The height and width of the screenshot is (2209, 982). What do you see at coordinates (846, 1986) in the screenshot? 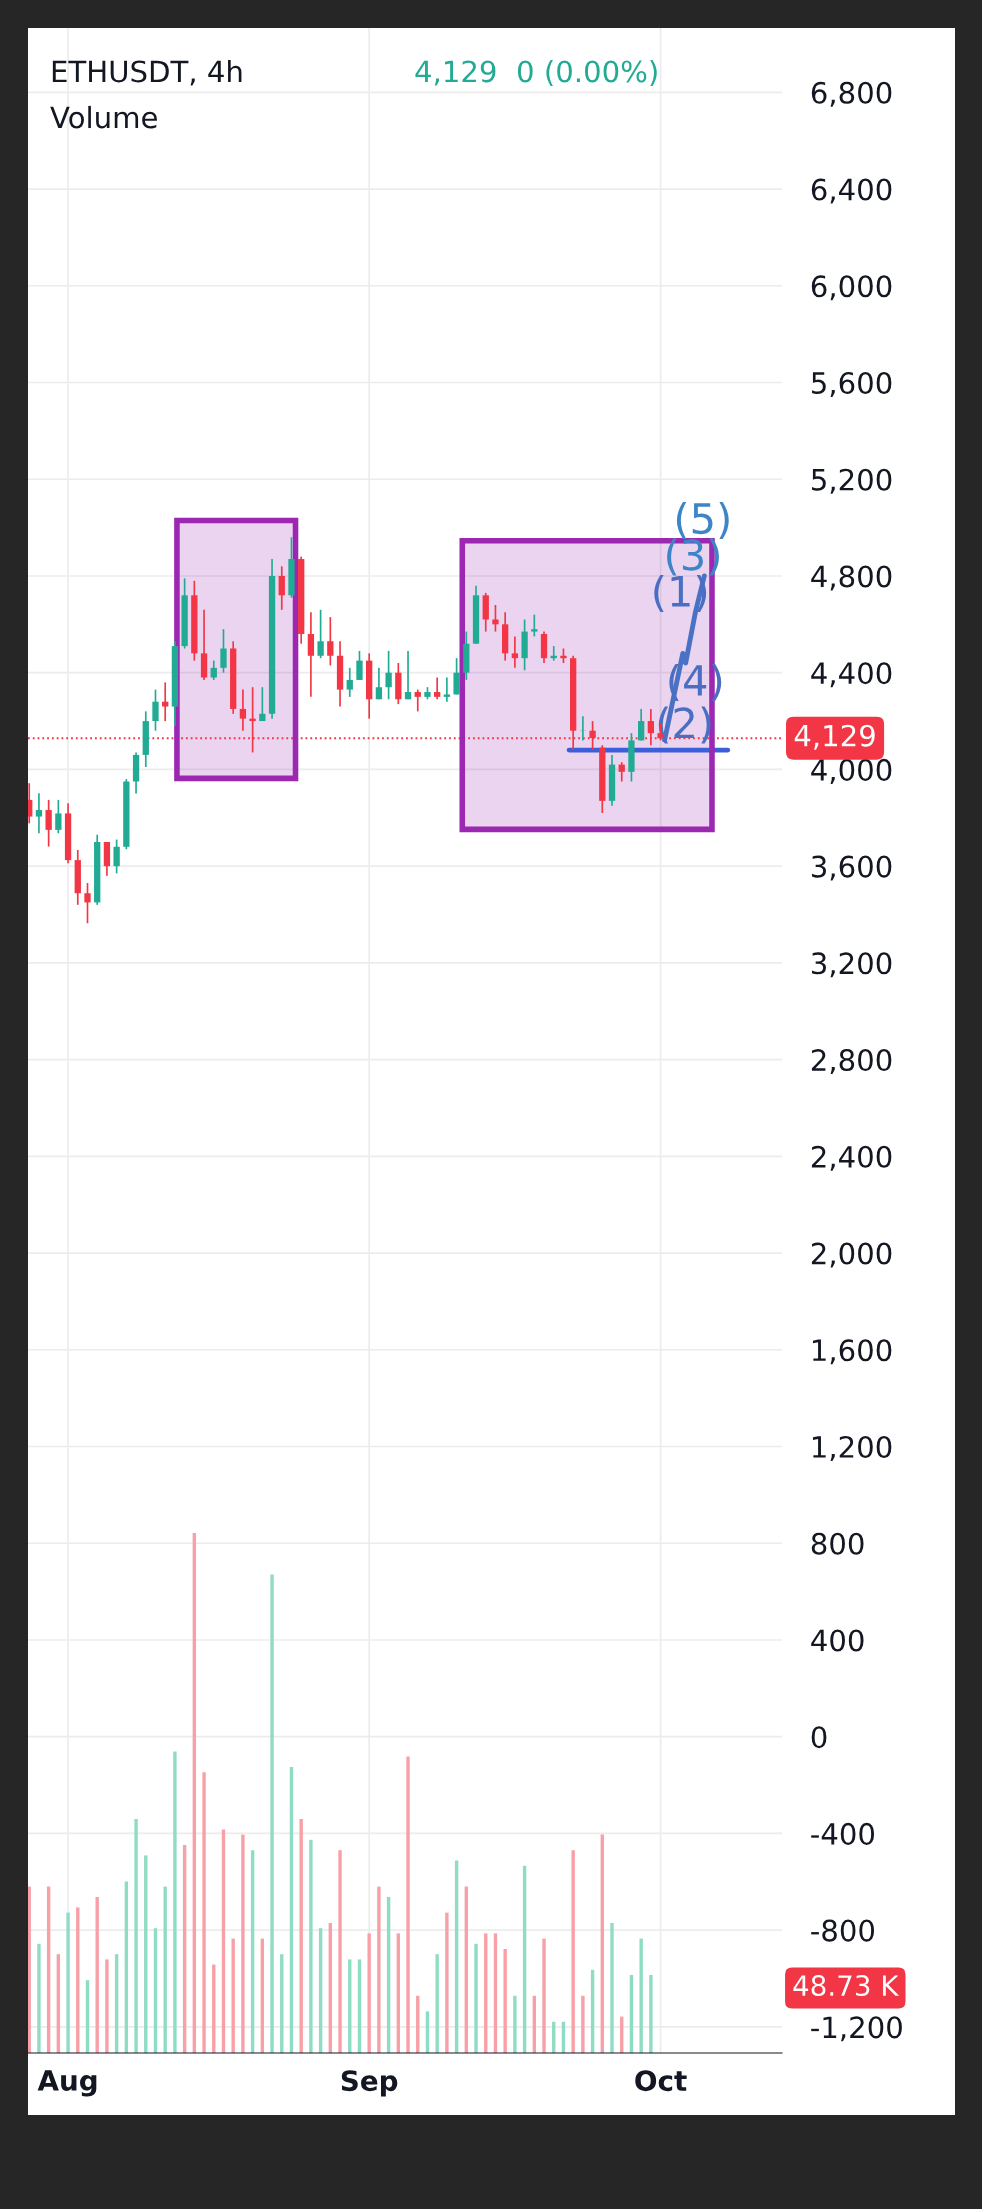
I see `text: 48.73 K` at bounding box center [846, 1986].